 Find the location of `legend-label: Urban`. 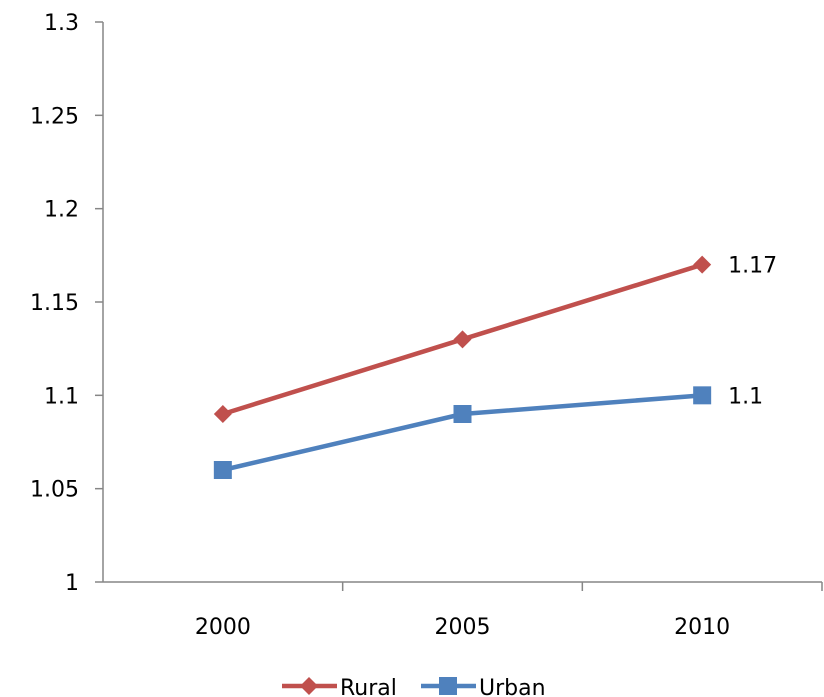

legend-label: Urban is located at coordinates (512, 686).